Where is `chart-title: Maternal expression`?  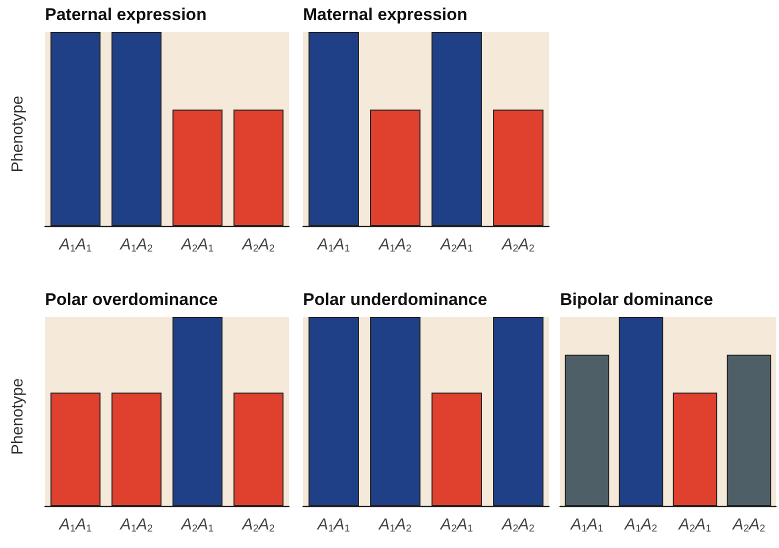
chart-title: Maternal expression is located at coordinates (385, 14).